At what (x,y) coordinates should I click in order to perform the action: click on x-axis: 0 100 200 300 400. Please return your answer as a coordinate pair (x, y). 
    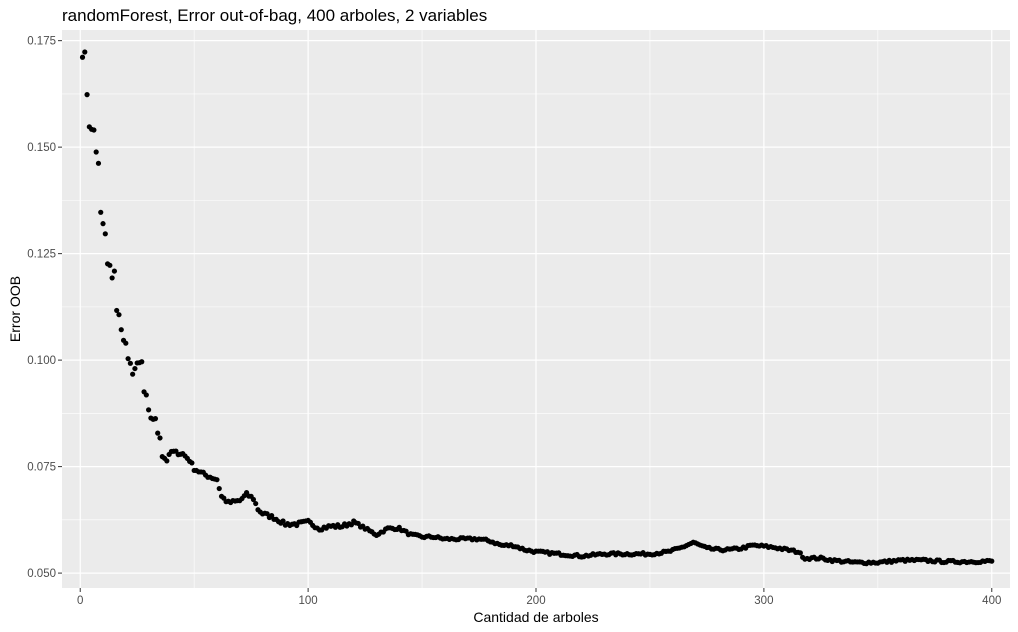
    Looking at the image, I should click on (539, 597).